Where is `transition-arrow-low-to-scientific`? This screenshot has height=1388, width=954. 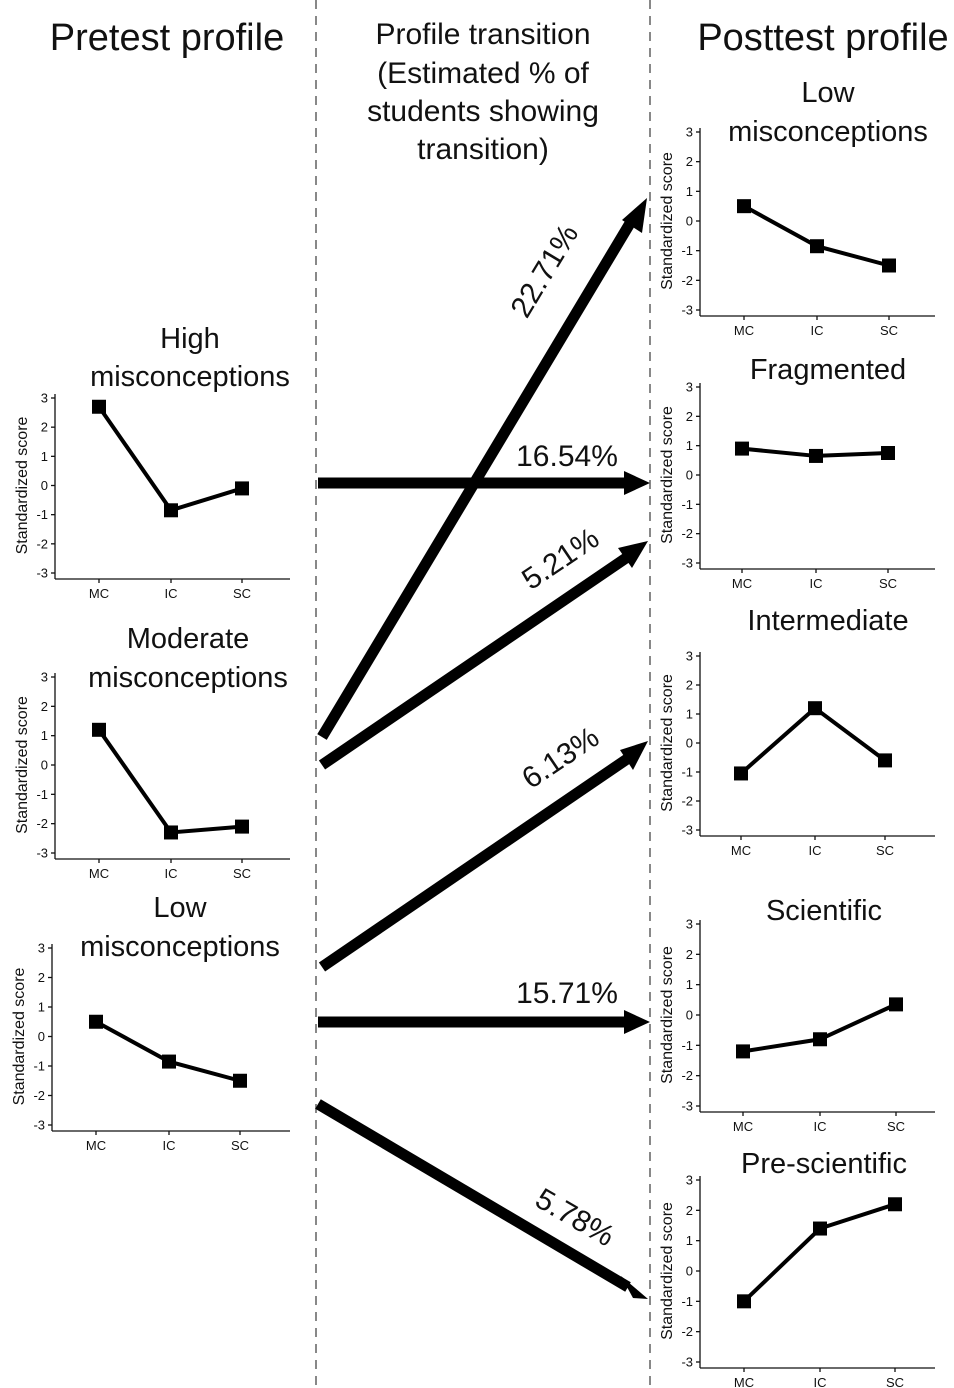 transition-arrow-low-to-scientific is located at coordinates (484, 1022).